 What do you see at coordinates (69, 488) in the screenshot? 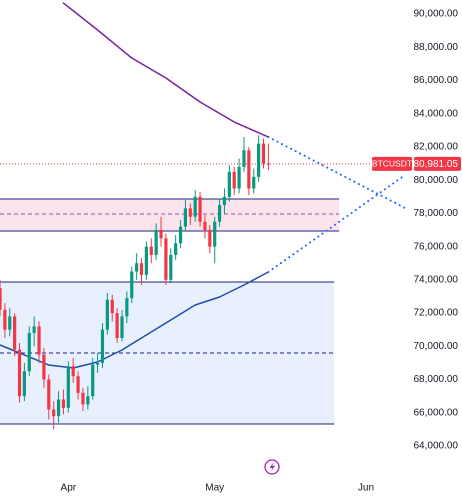
I see `x-tick-label: Apr` at bounding box center [69, 488].